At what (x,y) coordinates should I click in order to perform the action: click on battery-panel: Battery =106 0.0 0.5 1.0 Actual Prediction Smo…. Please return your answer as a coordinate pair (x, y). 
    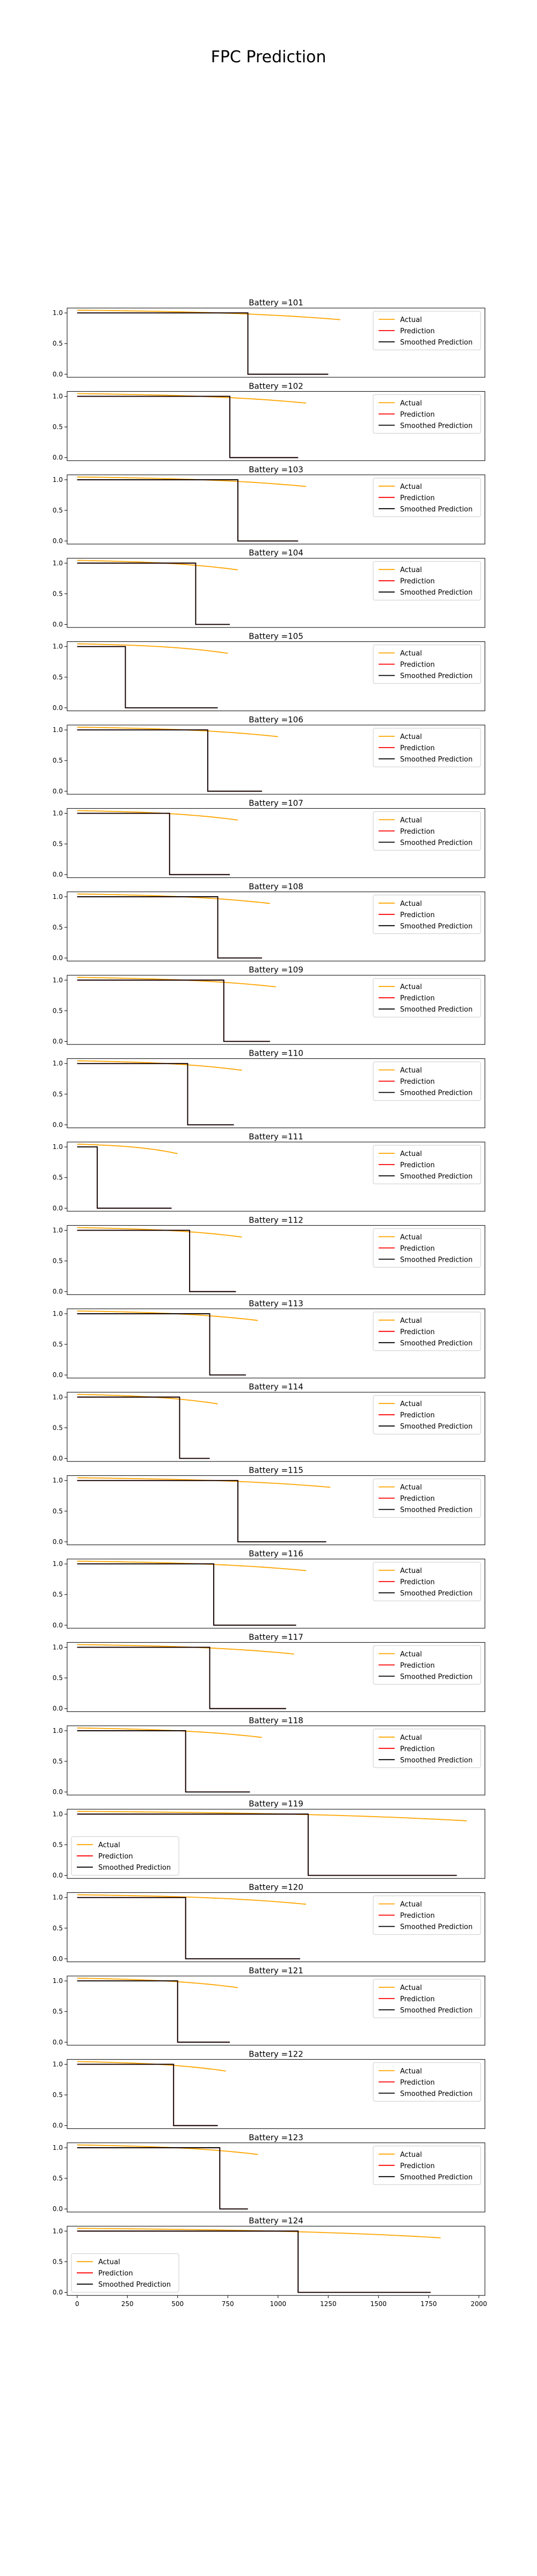
    Looking at the image, I should click on (269, 755).